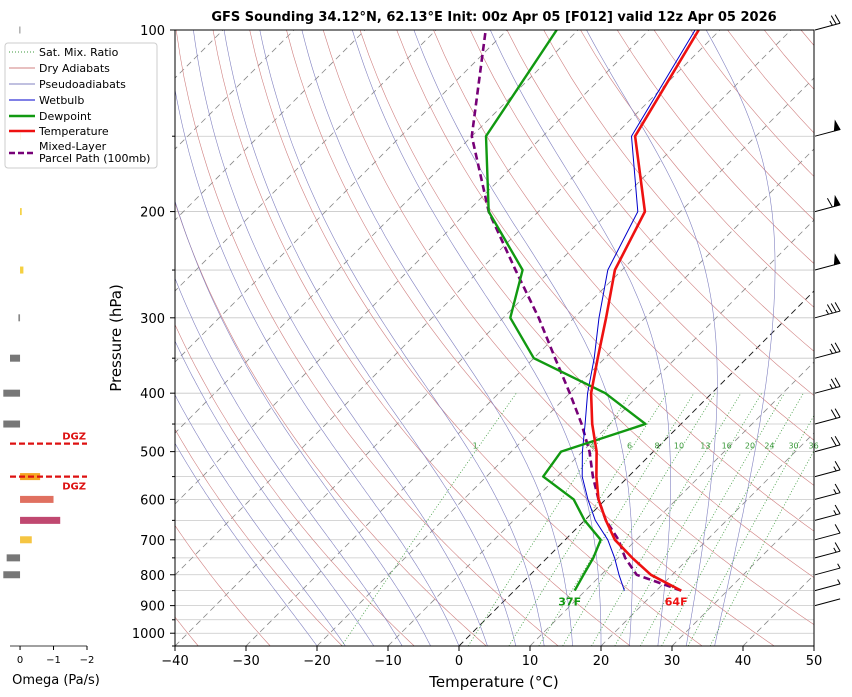 The height and width of the screenshot is (697, 852). Describe the element at coordinates (705, 446) in the screenshot. I see `mixing-ratio-label: 13` at that location.